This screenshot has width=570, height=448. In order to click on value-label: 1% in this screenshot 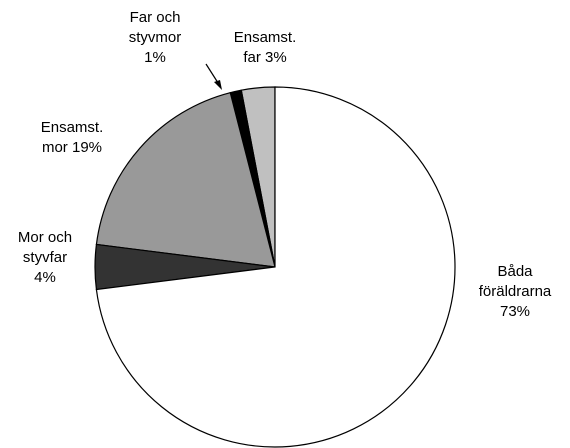, I will do `click(155, 57)`.